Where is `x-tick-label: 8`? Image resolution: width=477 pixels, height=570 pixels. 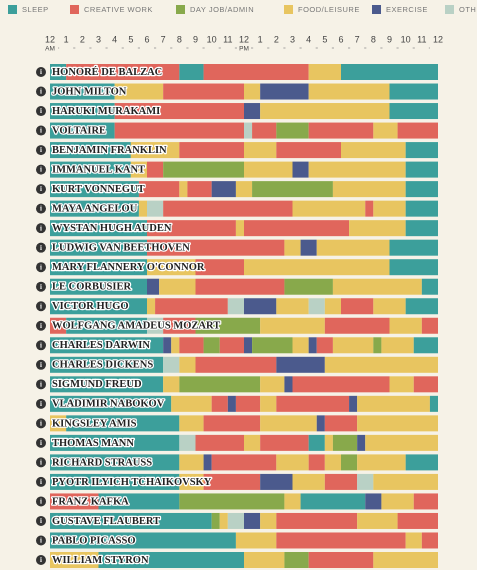 x-tick-label: 8 is located at coordinates (179, 39).